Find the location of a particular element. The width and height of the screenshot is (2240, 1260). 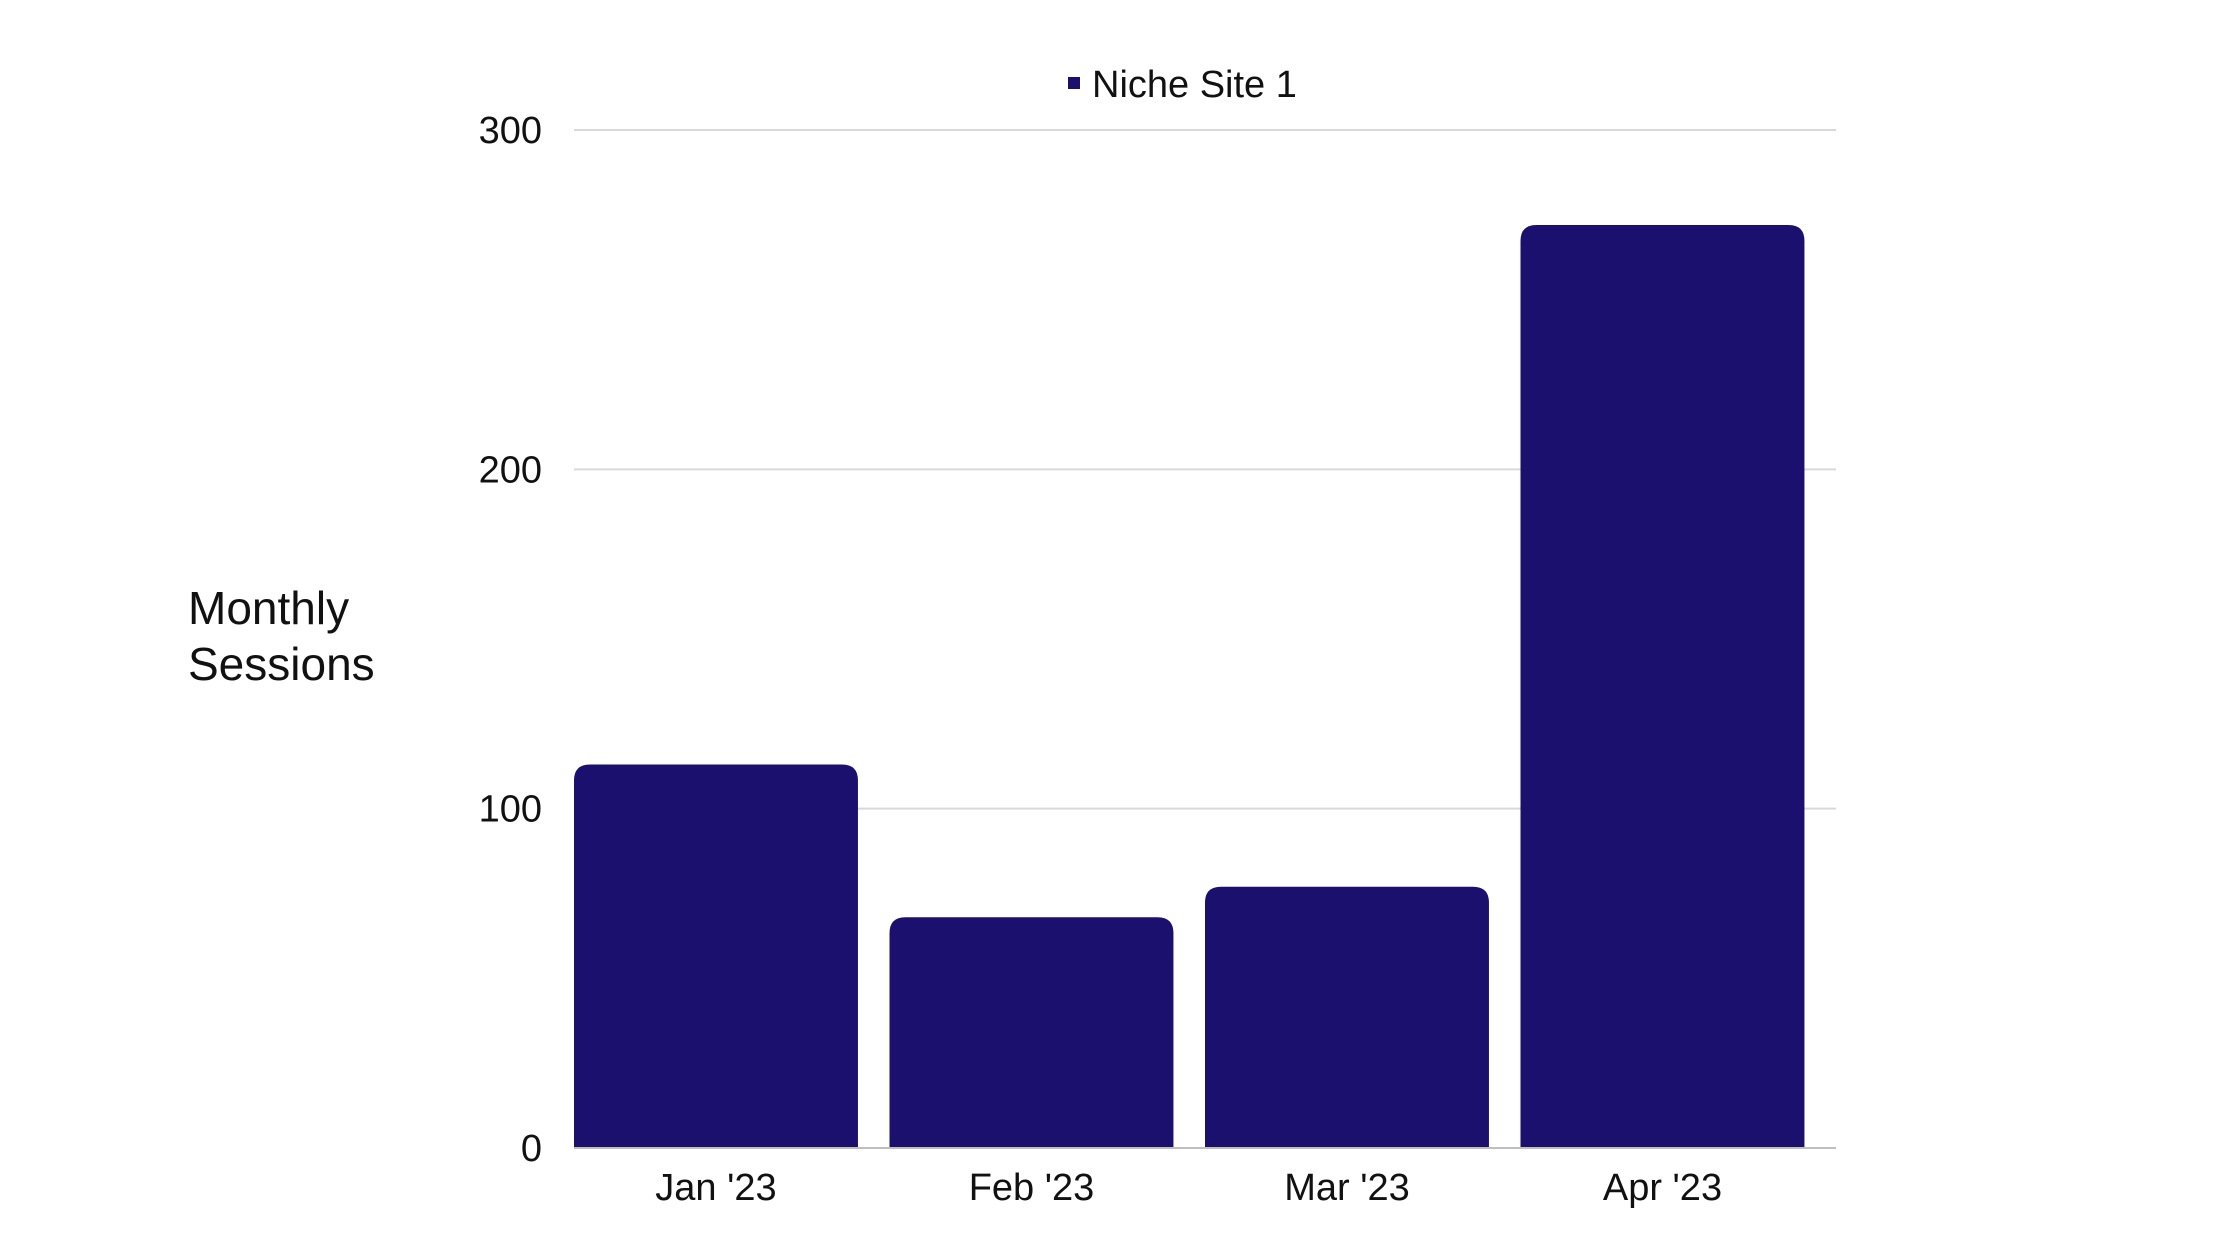

y-tick-label: 100 is located at coordinates (510, 810).